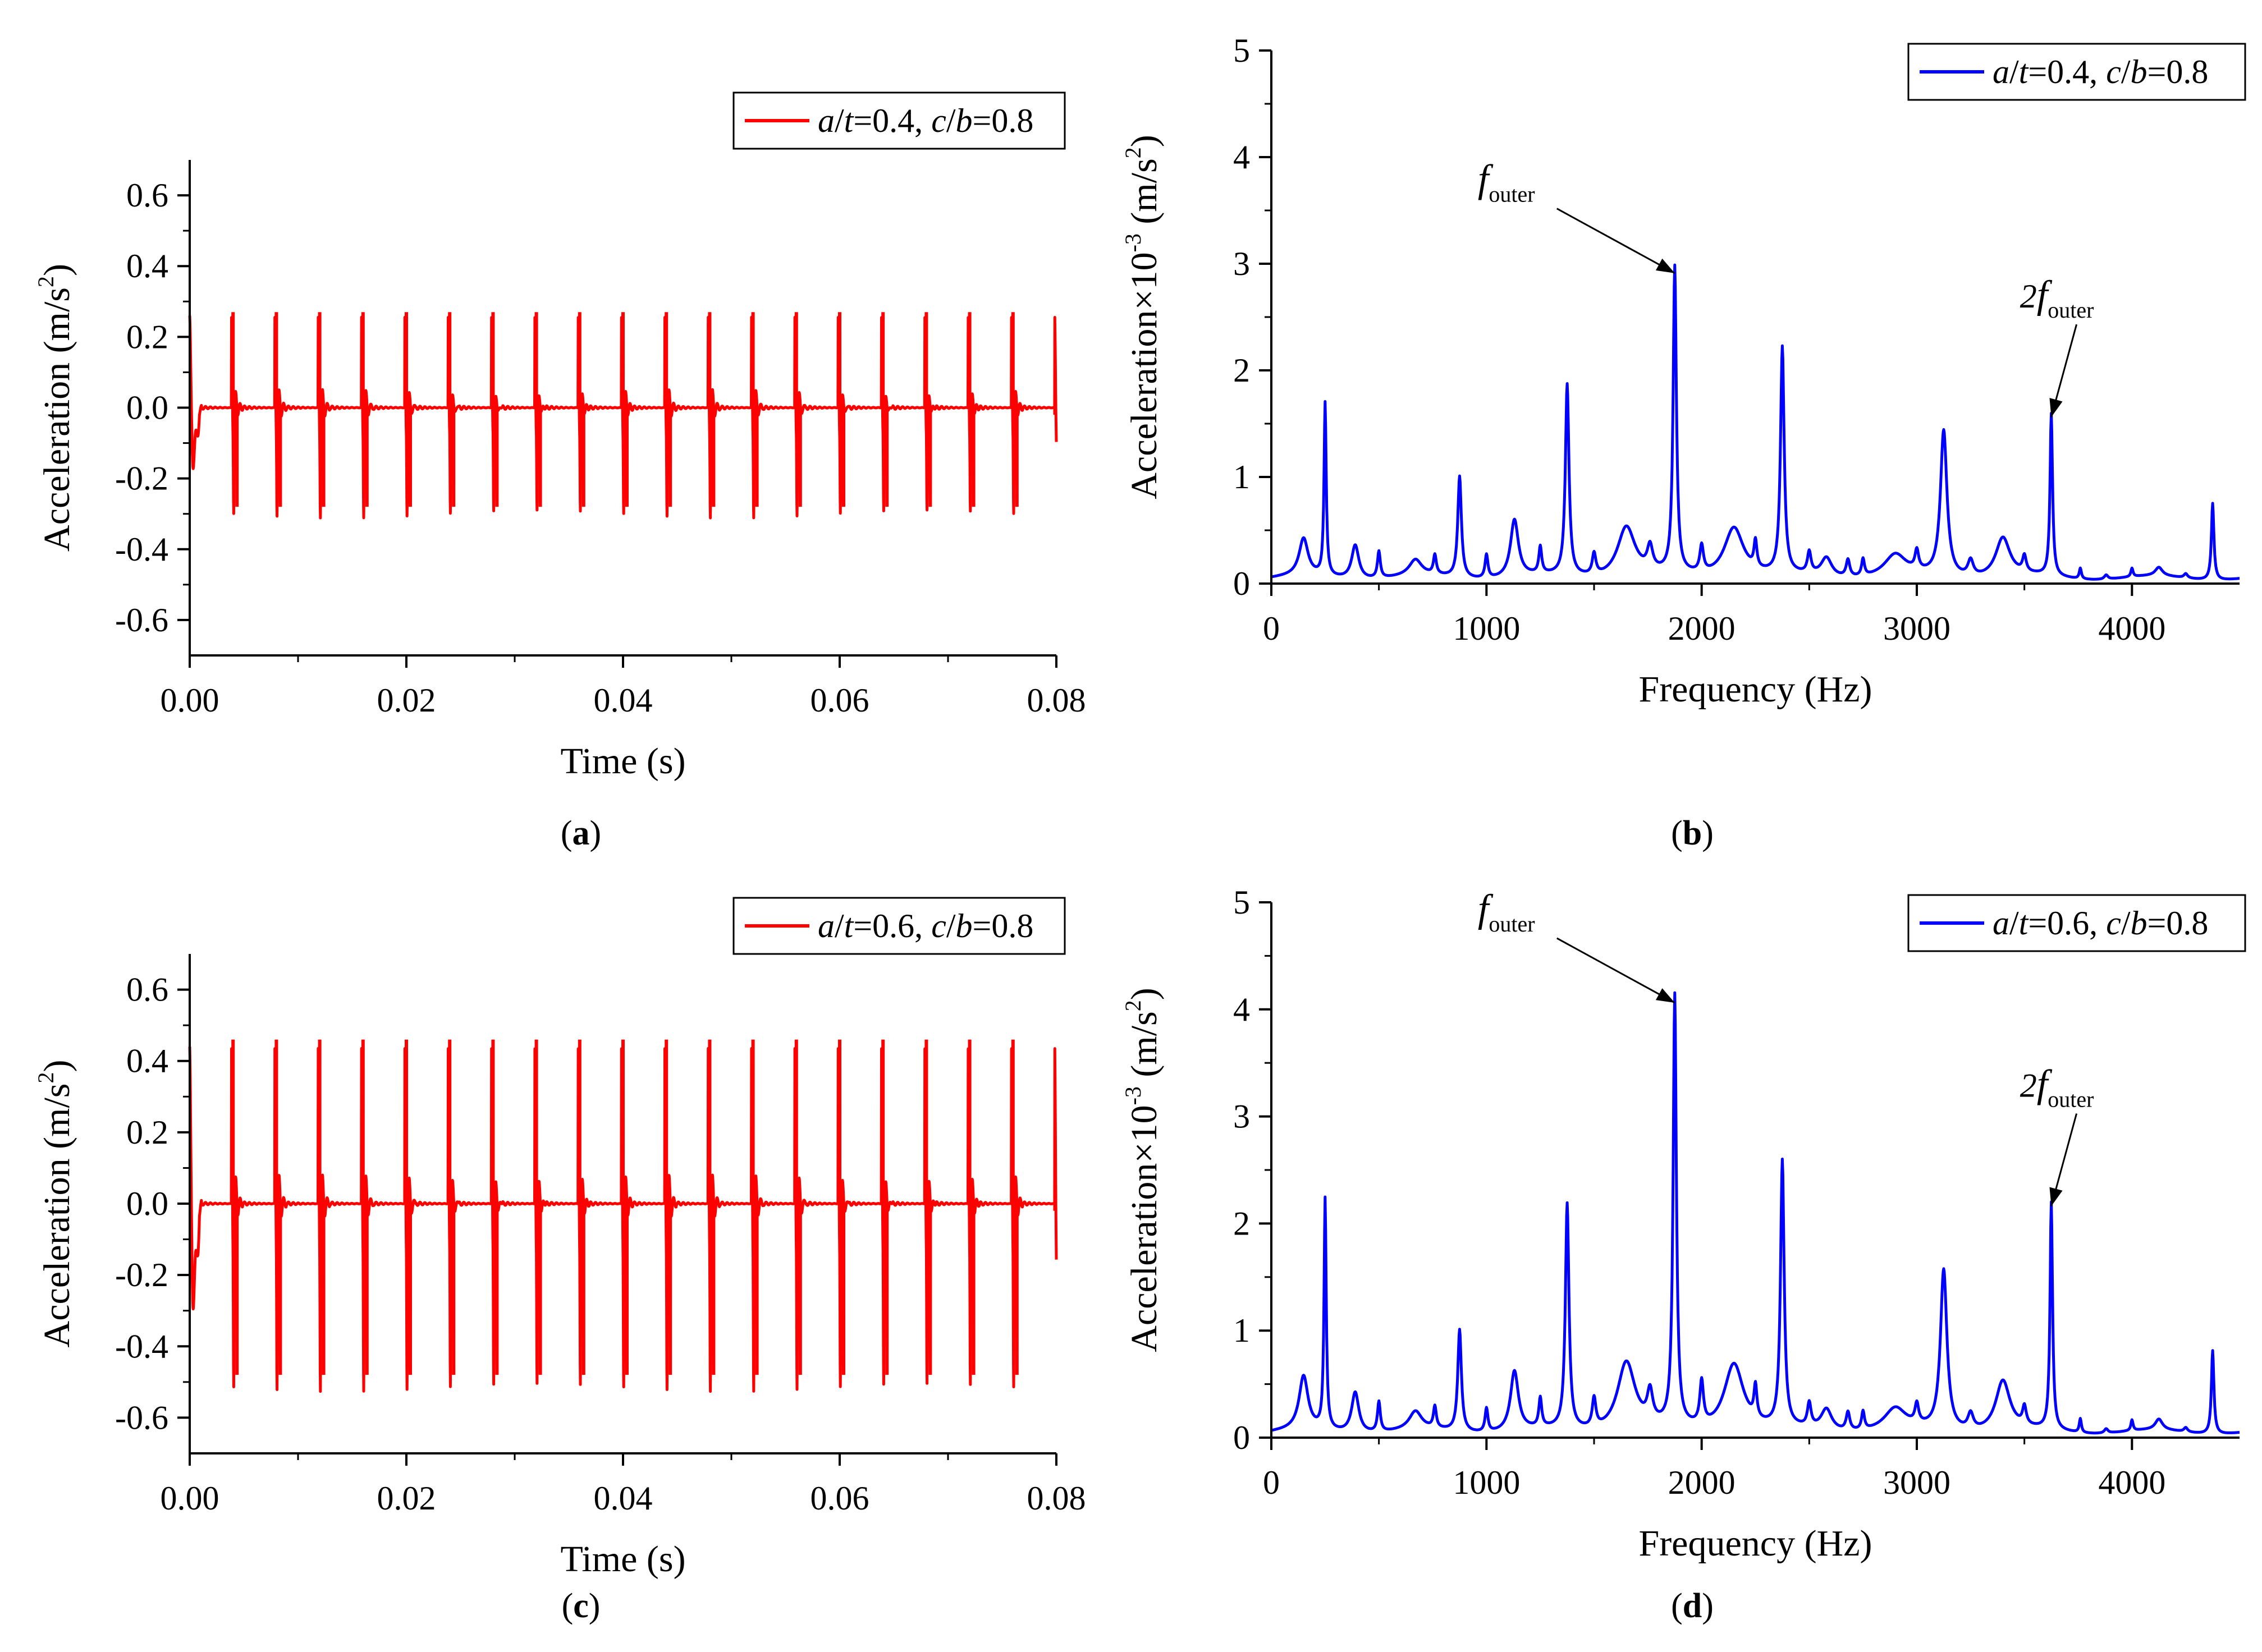 The image size is (2262, 1652). I want to click on x-axis-label-c: Time (s), so click(622, 1559).